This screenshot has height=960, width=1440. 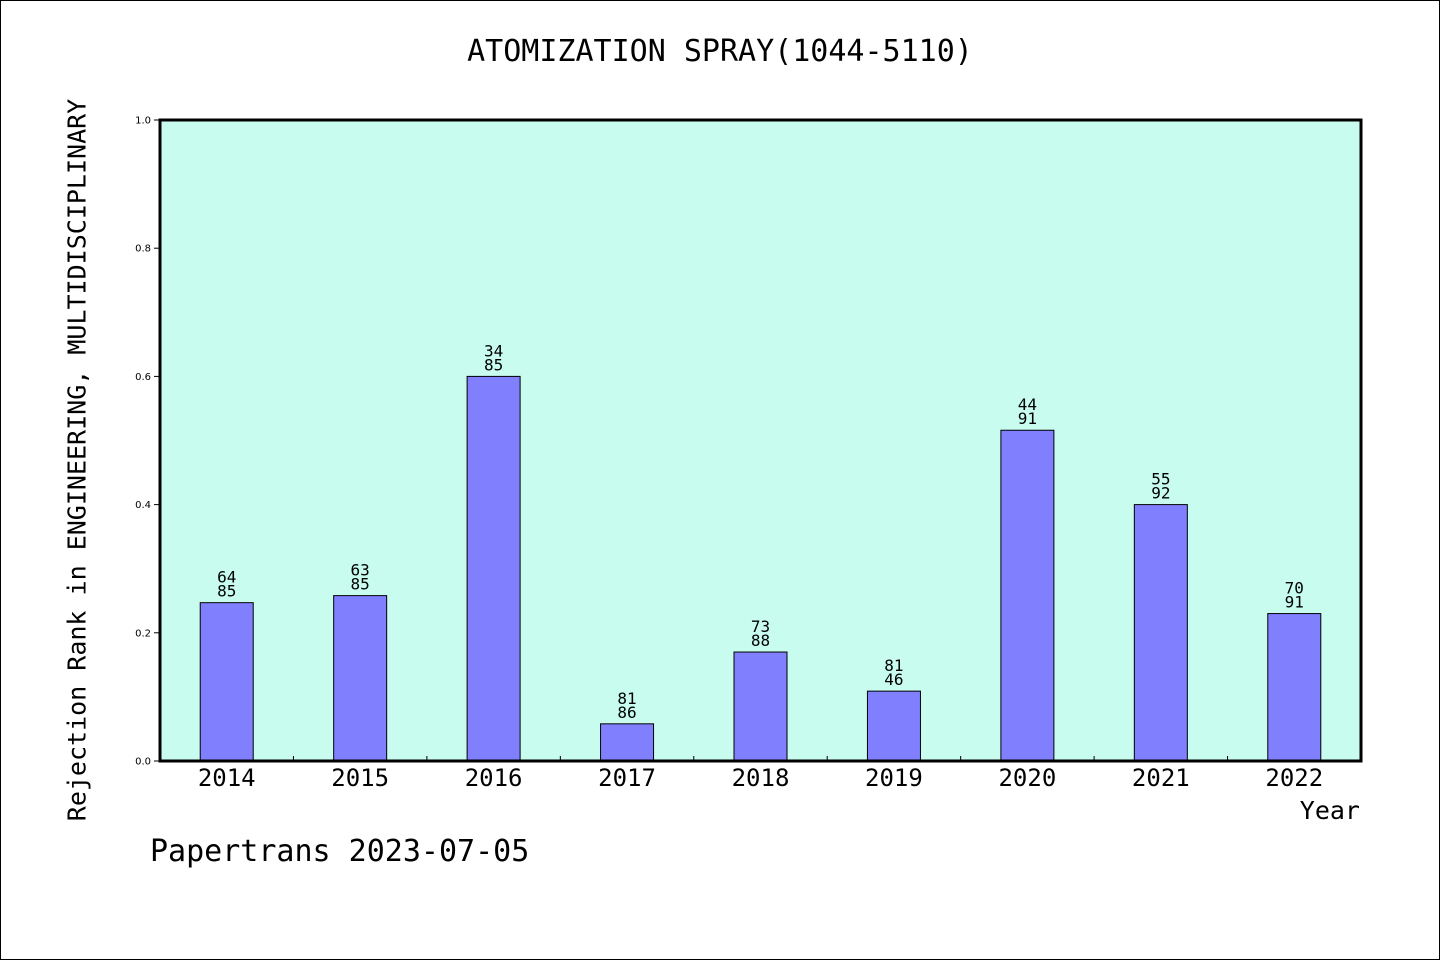 I want to click on x-tick-label: 2019, so click(x=894, y=778).